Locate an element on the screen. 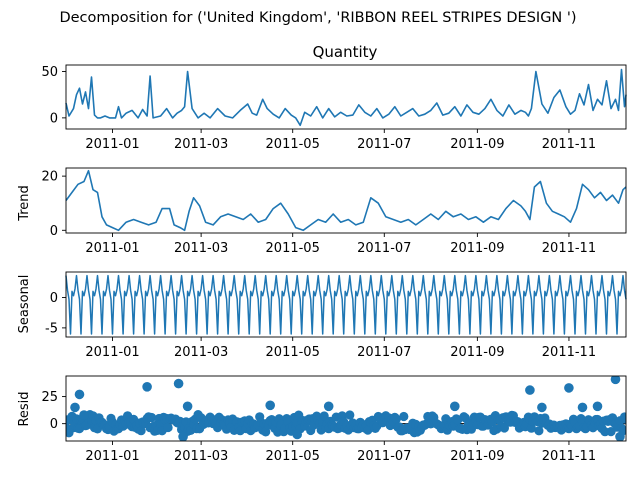  seasonal-axes-frame is located at coordinates (346, 304).